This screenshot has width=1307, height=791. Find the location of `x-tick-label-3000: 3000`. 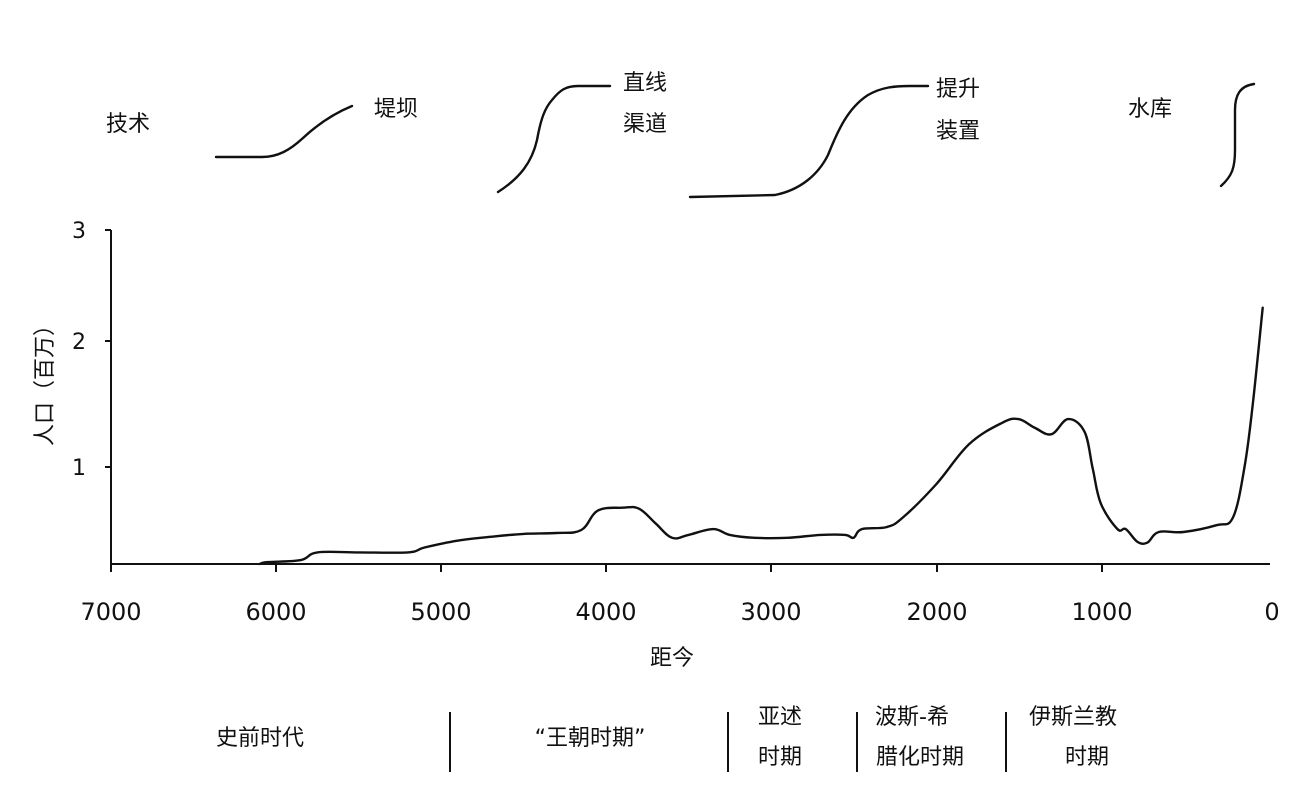

x-tick-label-3000: 3000 is located at coordinates (770, 612).